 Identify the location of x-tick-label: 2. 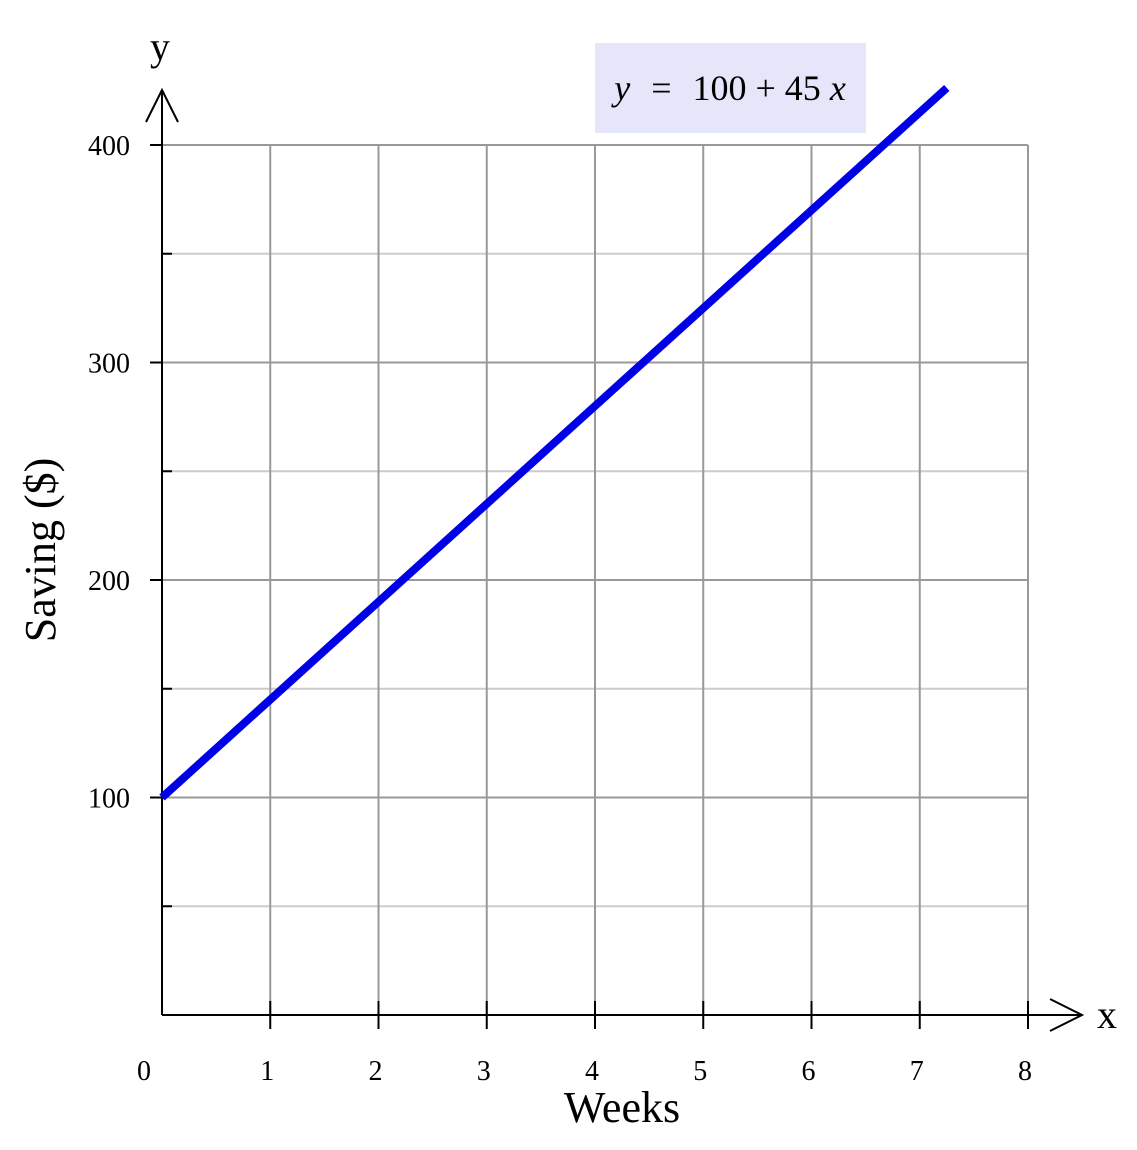
(376, 1071).